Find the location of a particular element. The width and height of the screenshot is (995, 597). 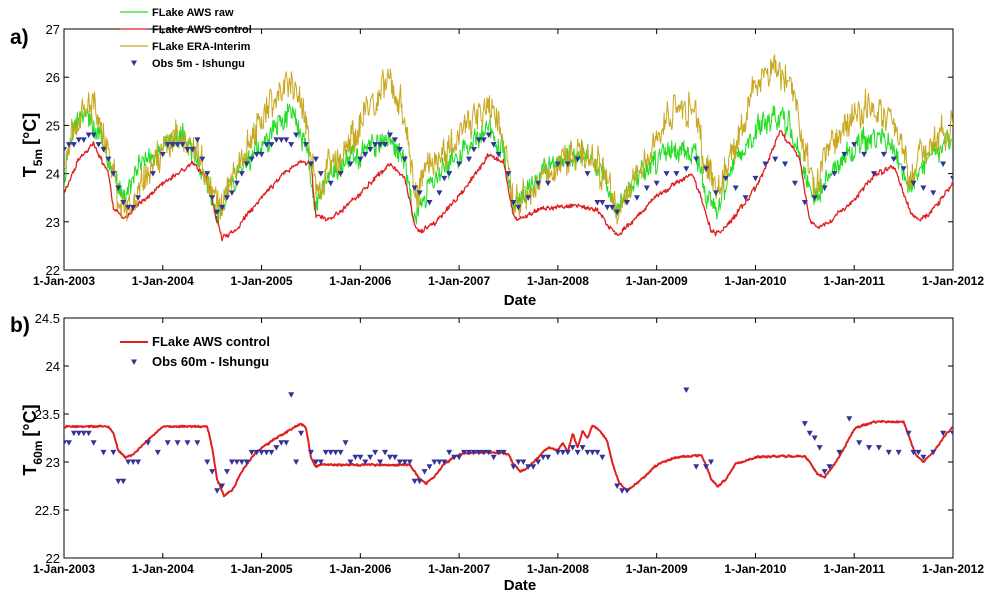

series-line-flake-aws-control is located at coordinates (508, 458).